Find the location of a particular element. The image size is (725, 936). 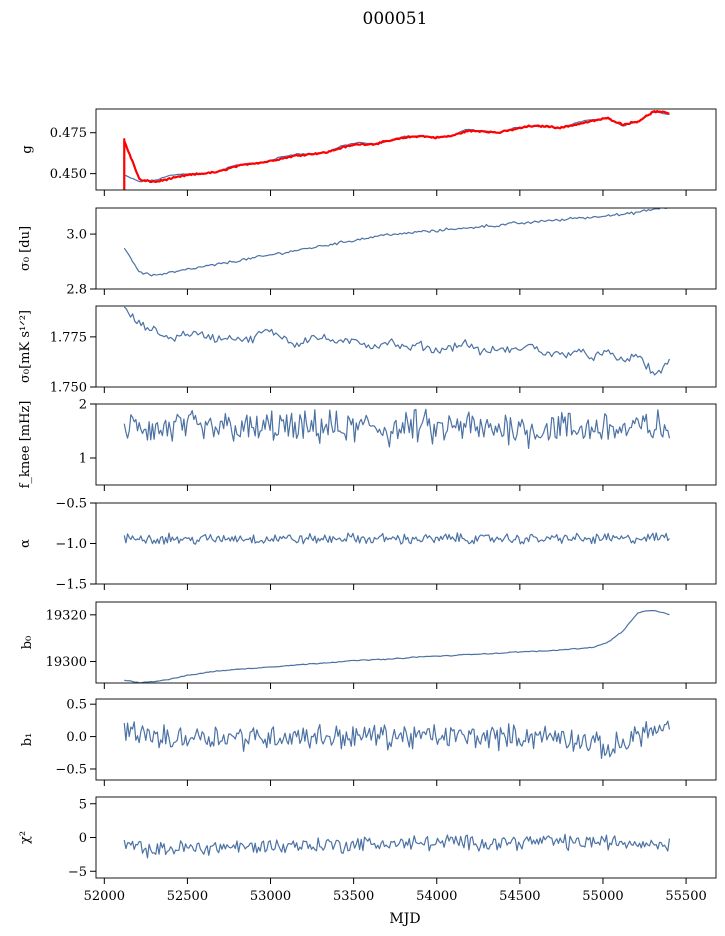

panel-chi2: −5 0 5 χ² is located at coordinates (367, 840).